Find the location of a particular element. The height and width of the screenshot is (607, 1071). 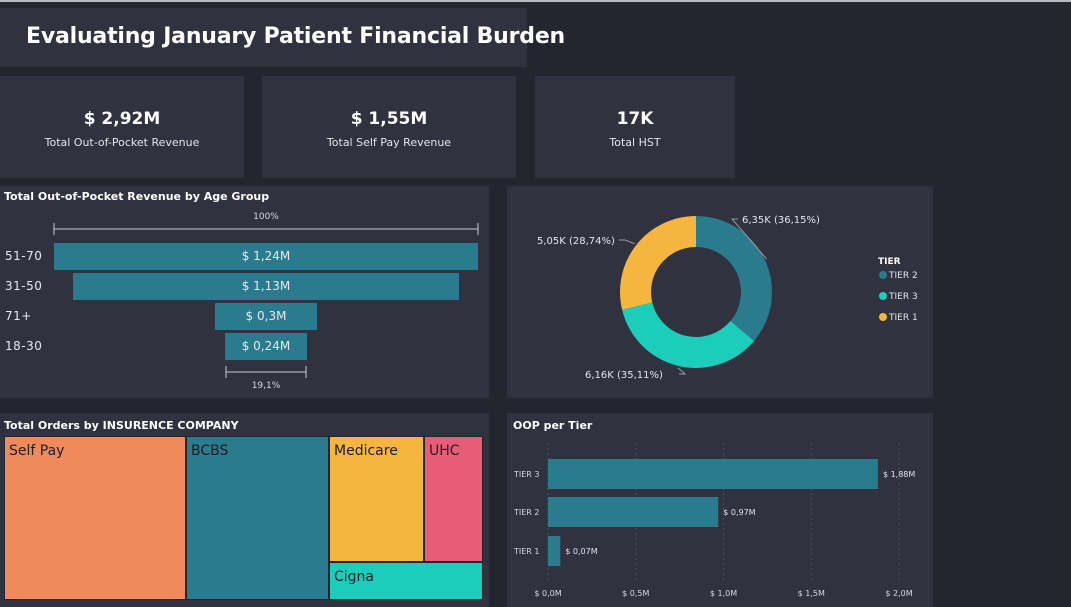

funnel-value-label: $ 0,24M is located at coordinates (266, 346).